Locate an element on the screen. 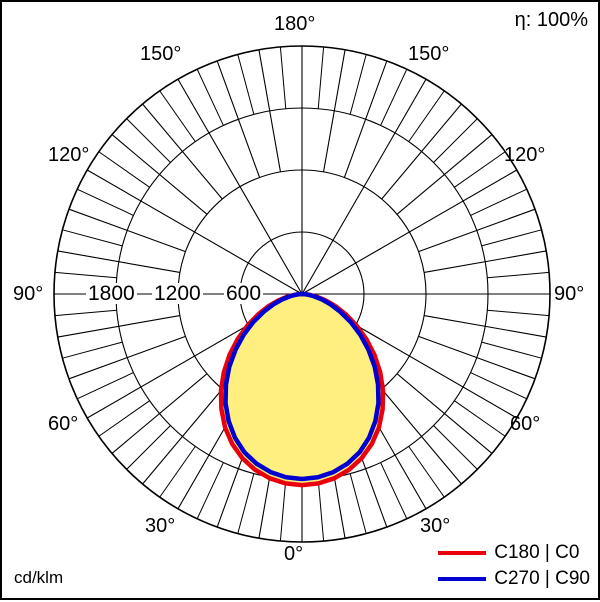 Image resolution: width=600 pixels, height=602 pixels. radial-label-1800: 1800 is located at coordinates (111, 293).